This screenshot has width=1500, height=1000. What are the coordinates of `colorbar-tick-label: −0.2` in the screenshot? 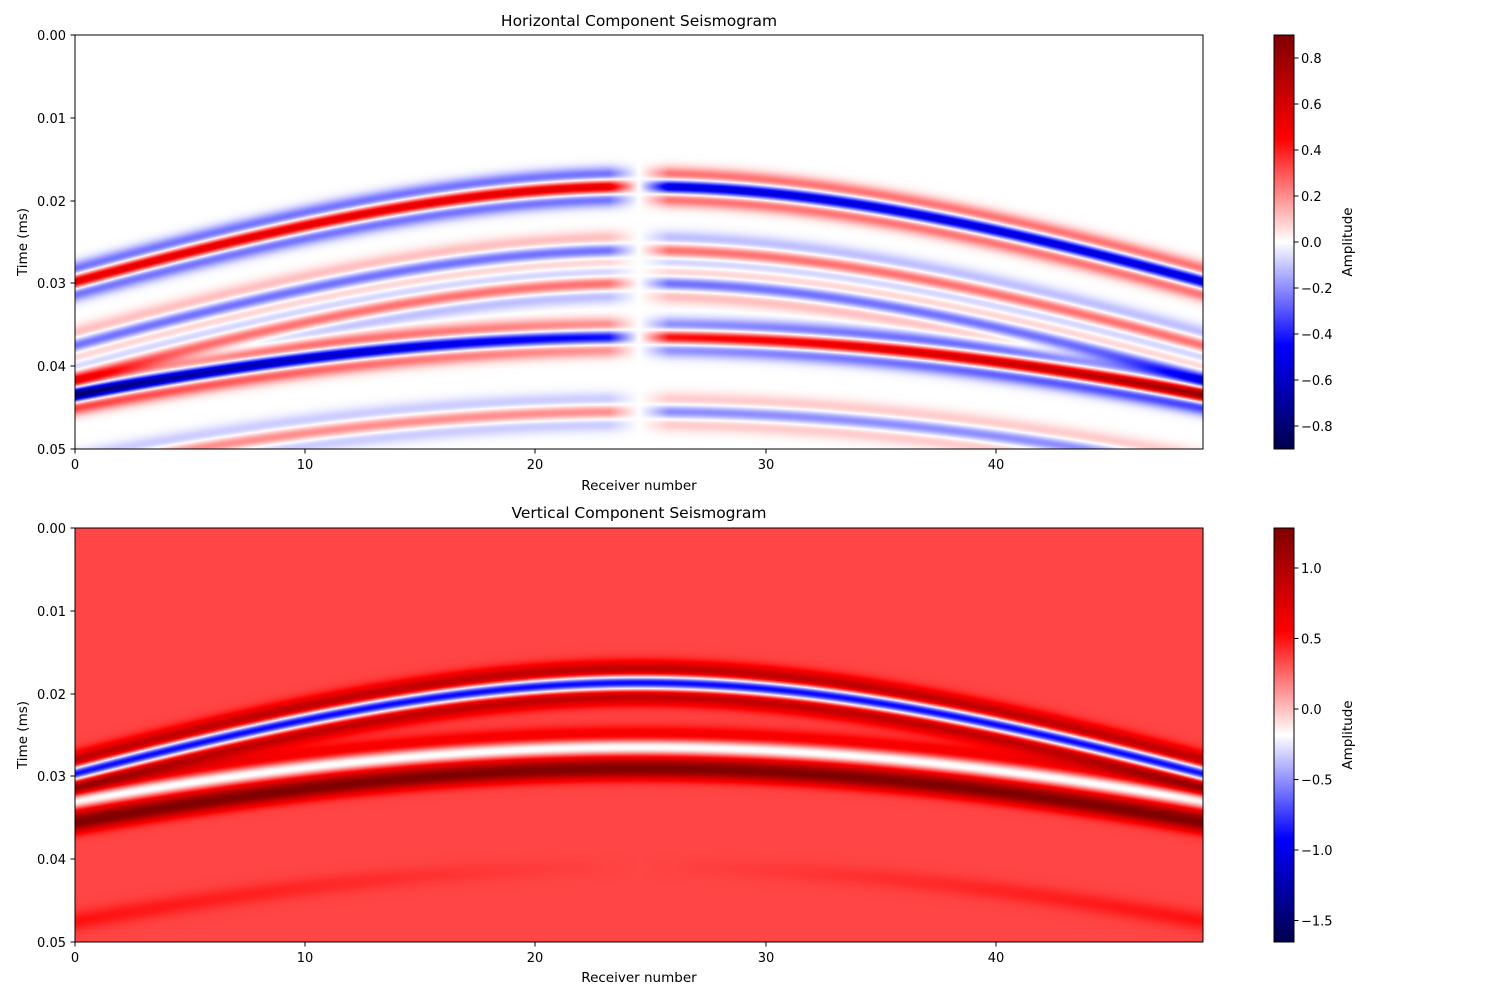 It's located at (1317, 289).